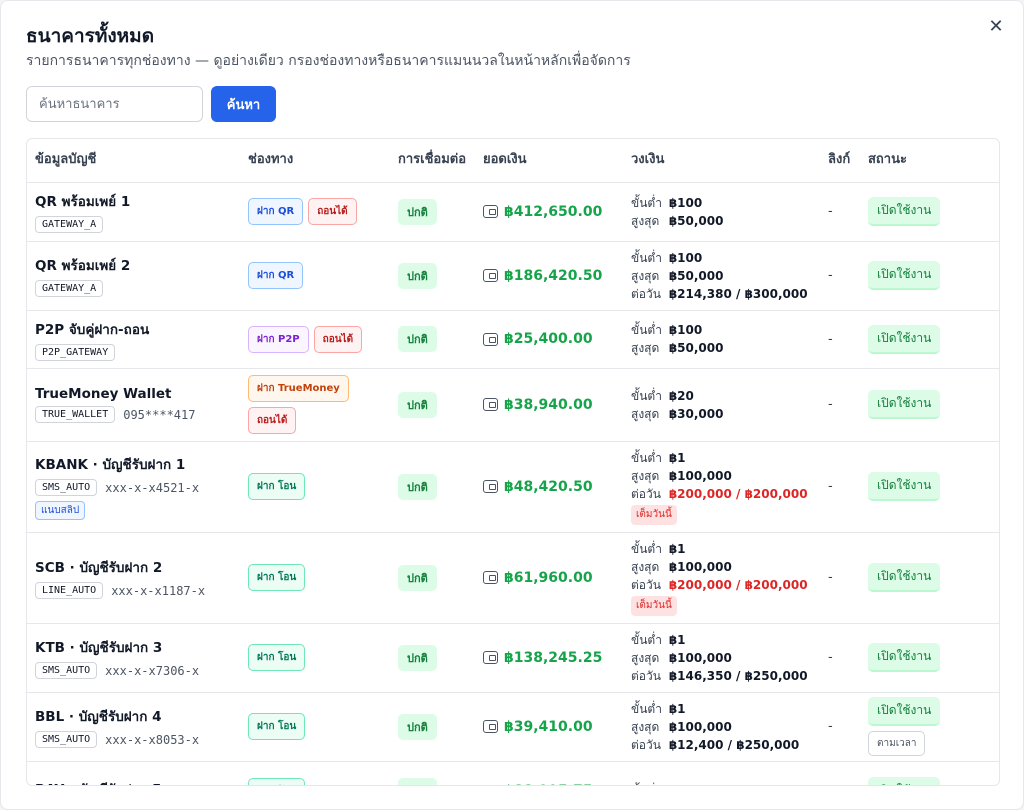 The image size is (1024, 810). I want to click on limit-info: ขั้นต่ำ ฿1, so click(721, 783).